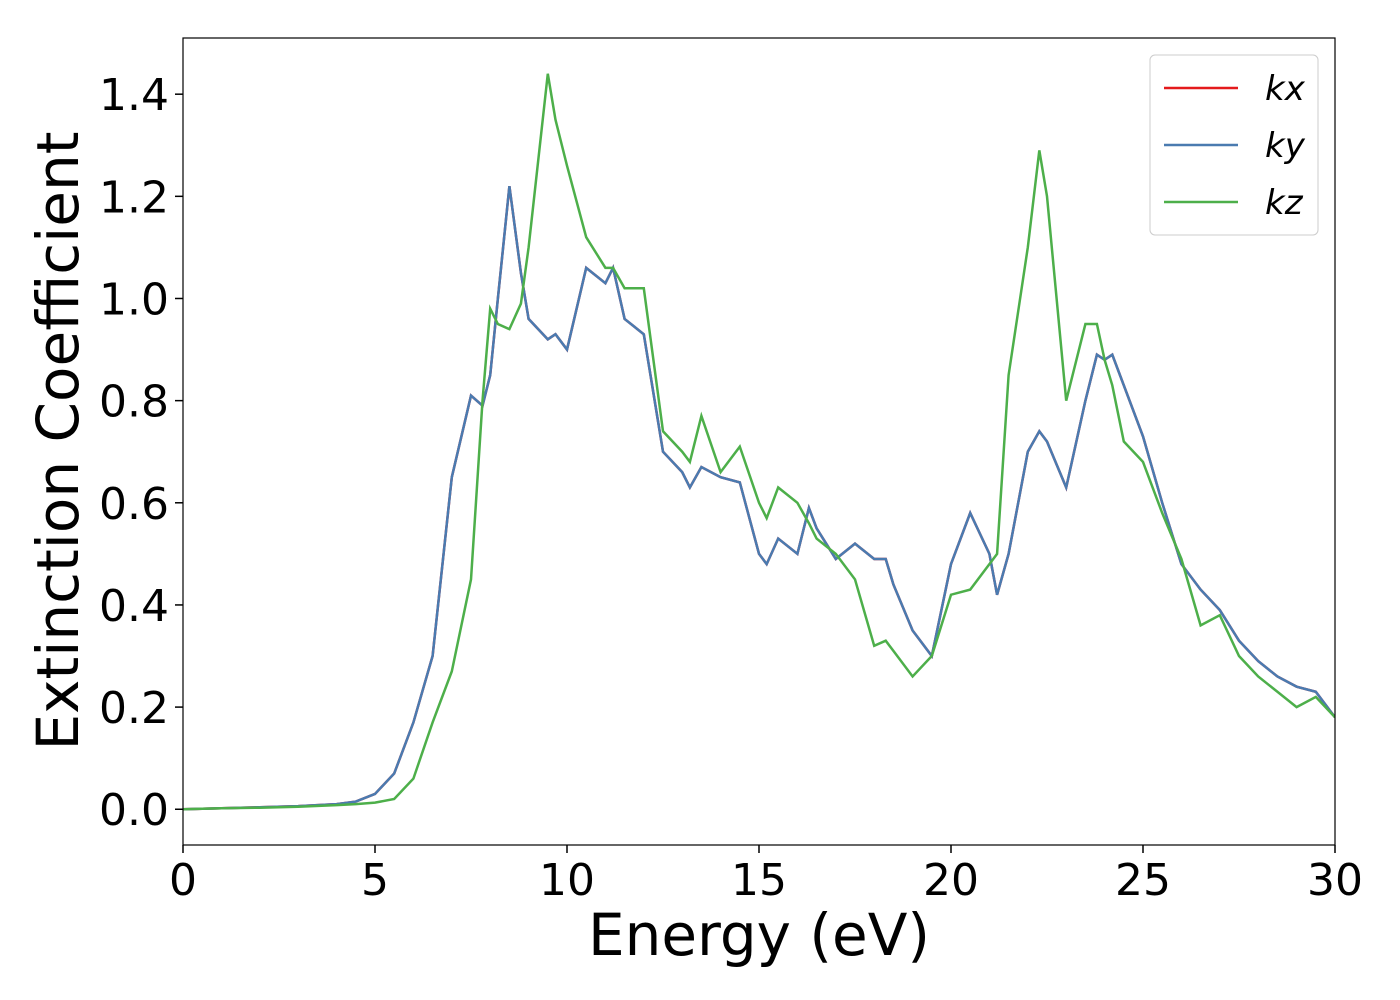 The image size is (1400, 1000). What do you see at coordinates (759, 935) in the screenshot?
I see `x-axis-label: Energy (eV)` at bounding box center [759, 935].